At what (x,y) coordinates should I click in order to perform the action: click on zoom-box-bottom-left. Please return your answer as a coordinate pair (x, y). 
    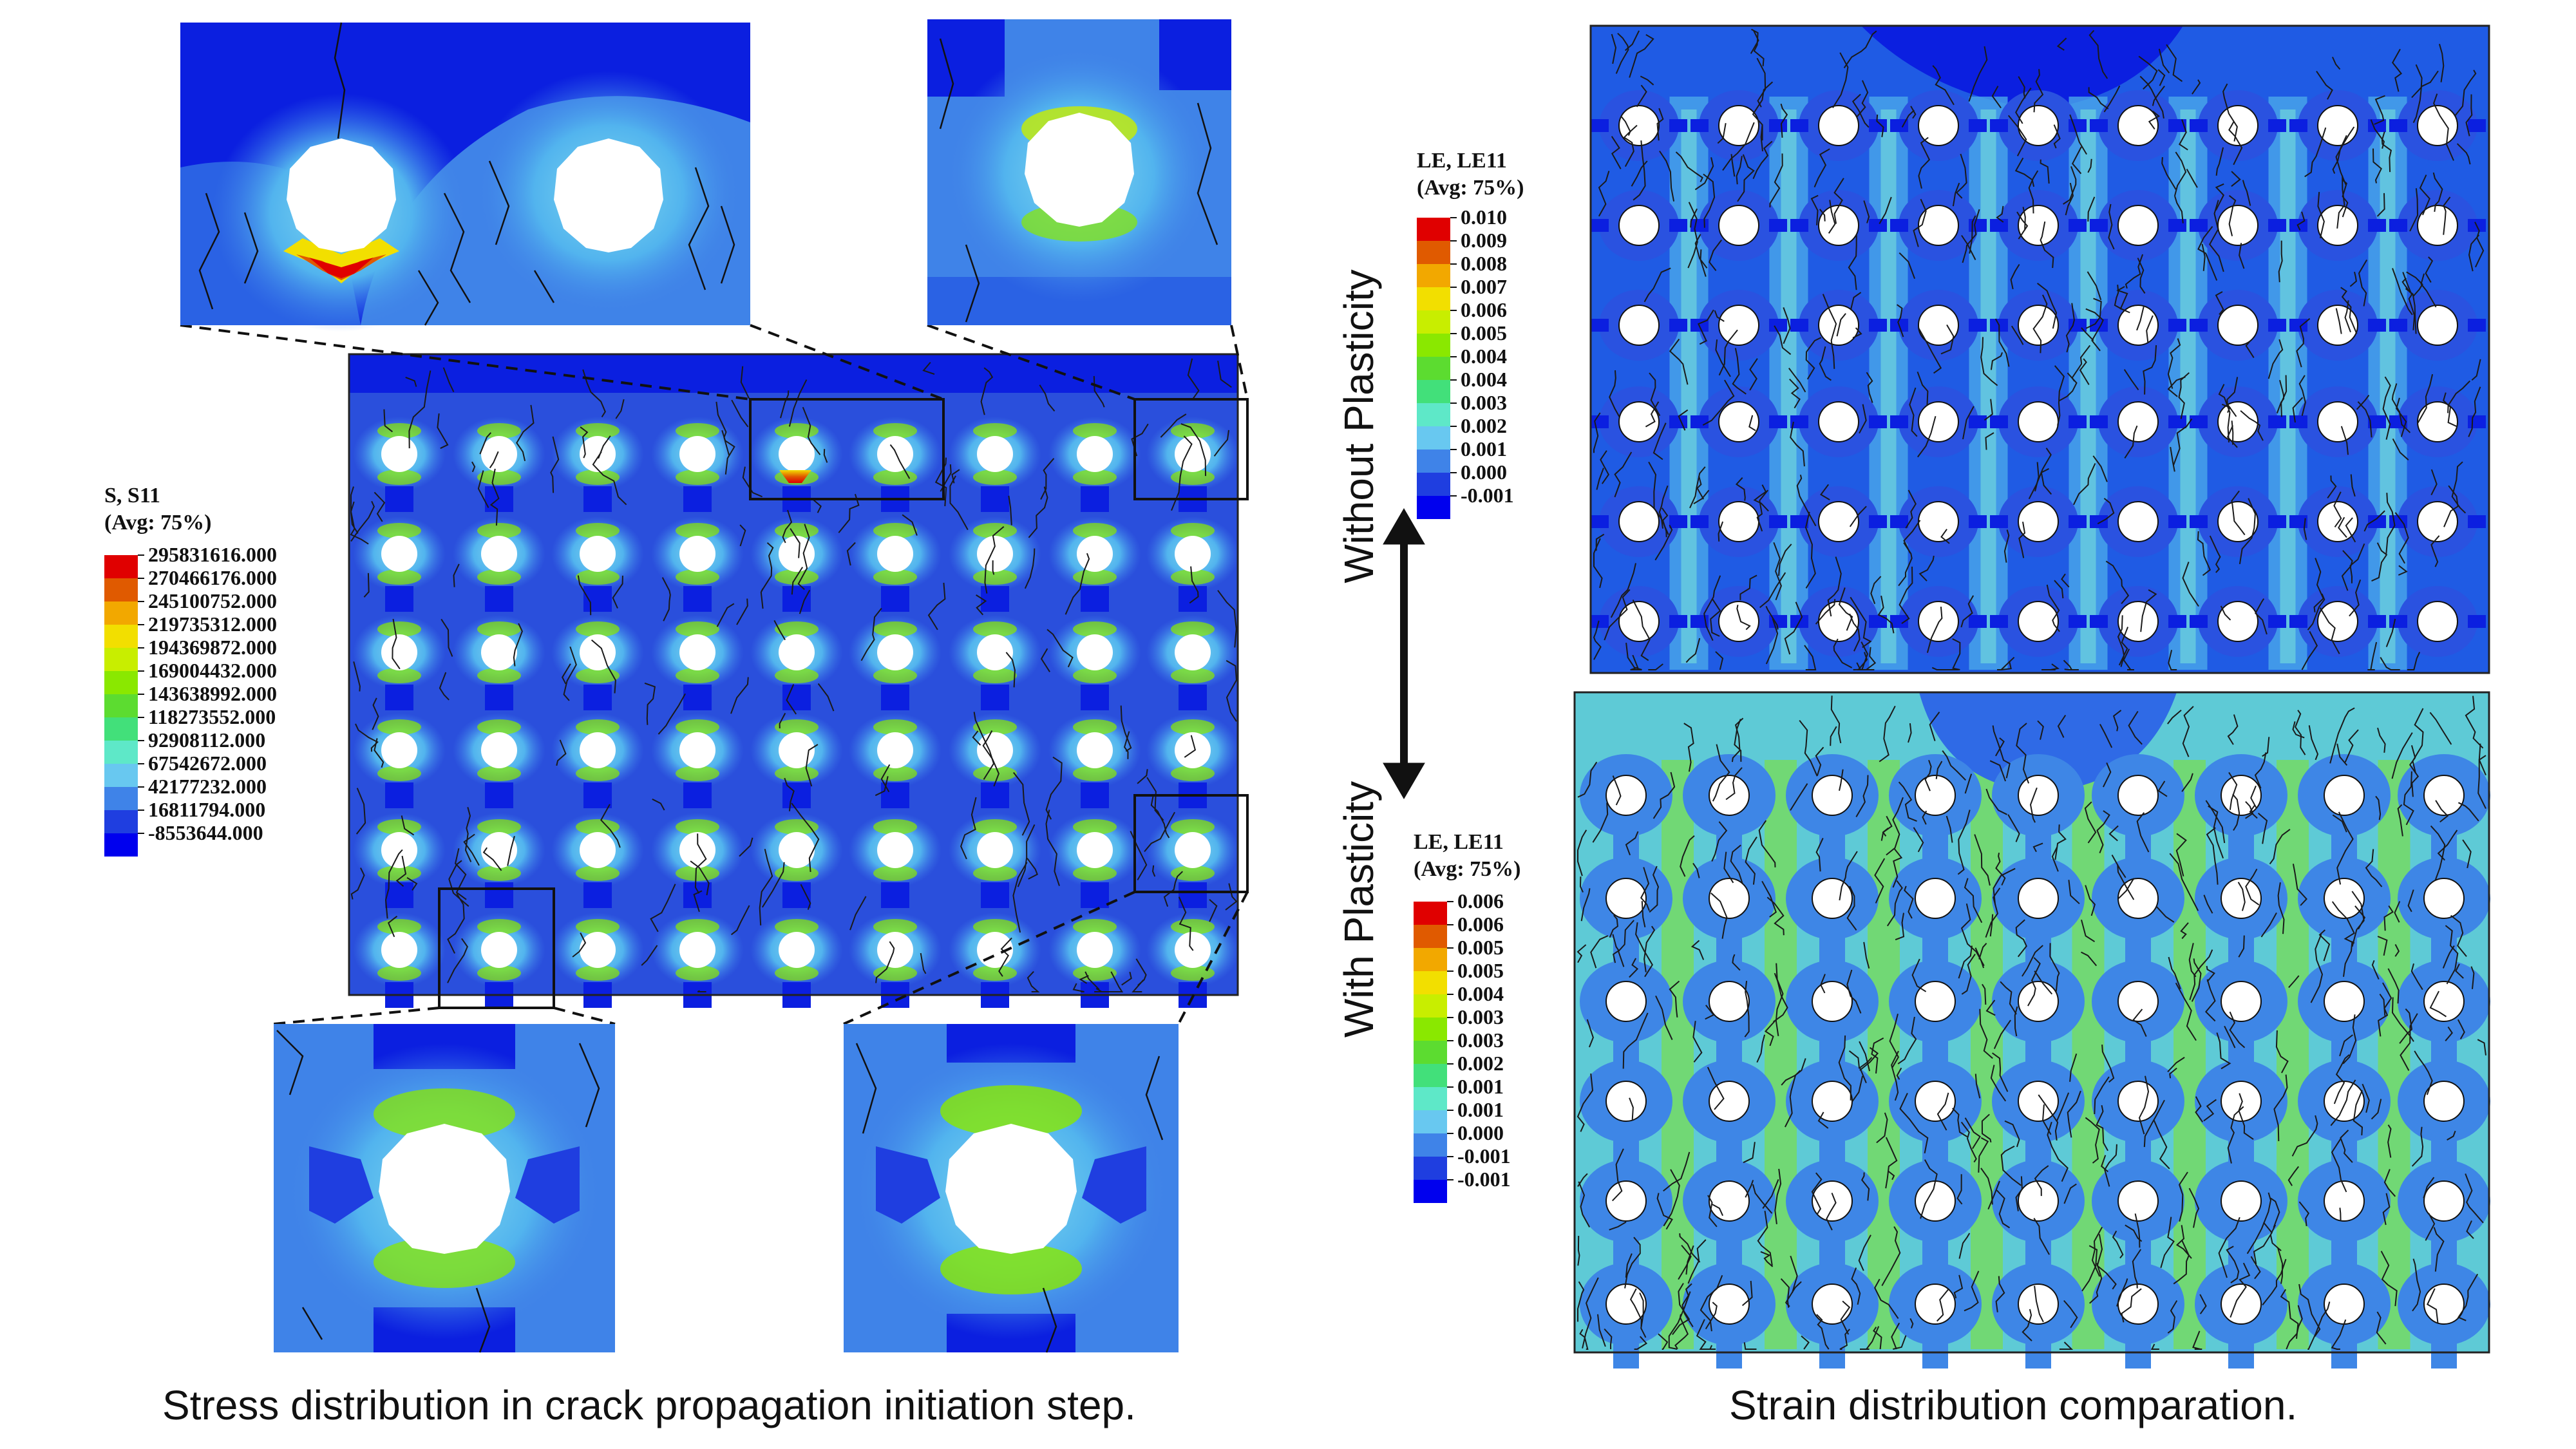
    Looking at the image, I should click on (496, 948).